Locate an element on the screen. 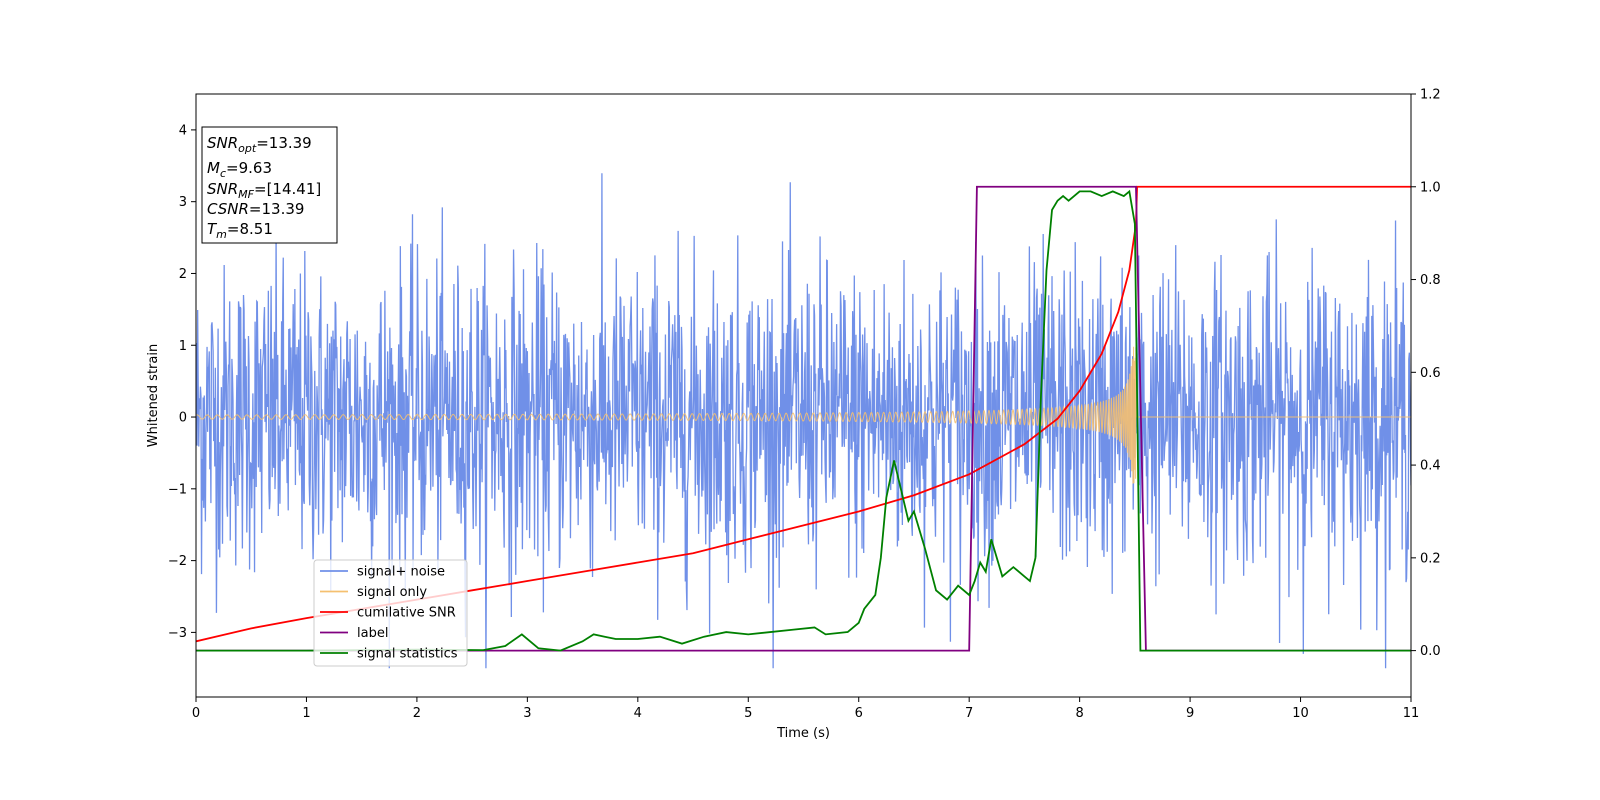 The image size is (1600, 800). y-axis-right: 0.0 0.2 0.4 0.6 0.8 1.0 1.2 is located at coordinates (1426, 373).